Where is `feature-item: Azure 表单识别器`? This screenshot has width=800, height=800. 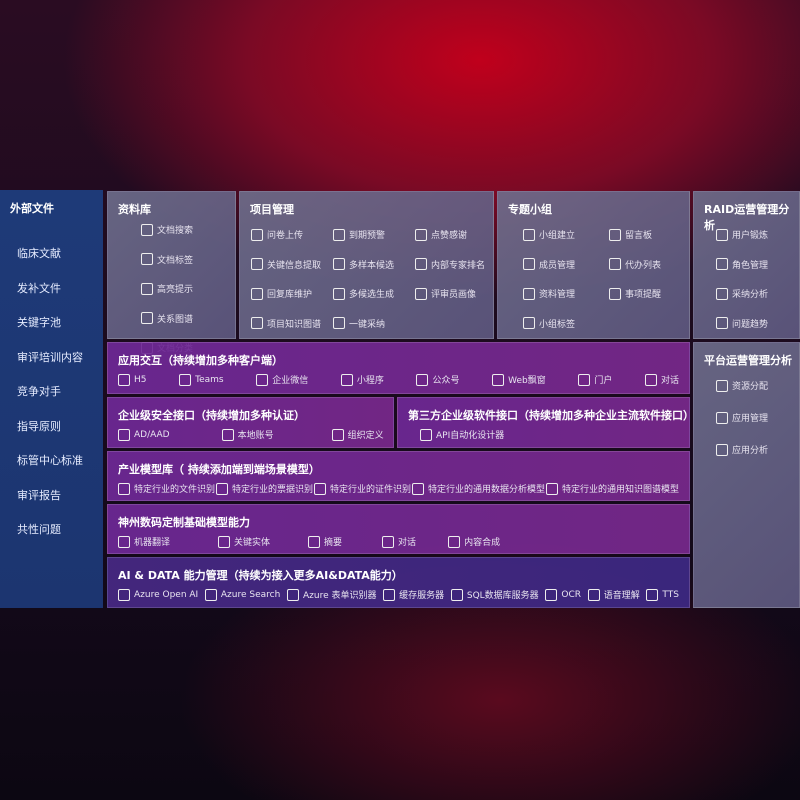
feature-item: Azure 表单识别器 is located at coordinates (331, 594).